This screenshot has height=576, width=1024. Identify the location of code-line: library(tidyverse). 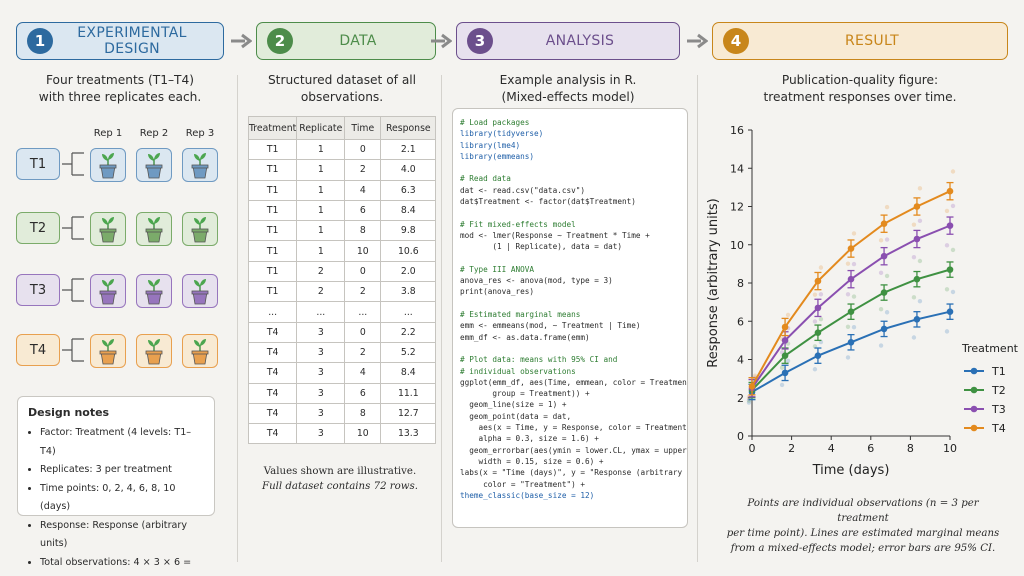
(502, 134).